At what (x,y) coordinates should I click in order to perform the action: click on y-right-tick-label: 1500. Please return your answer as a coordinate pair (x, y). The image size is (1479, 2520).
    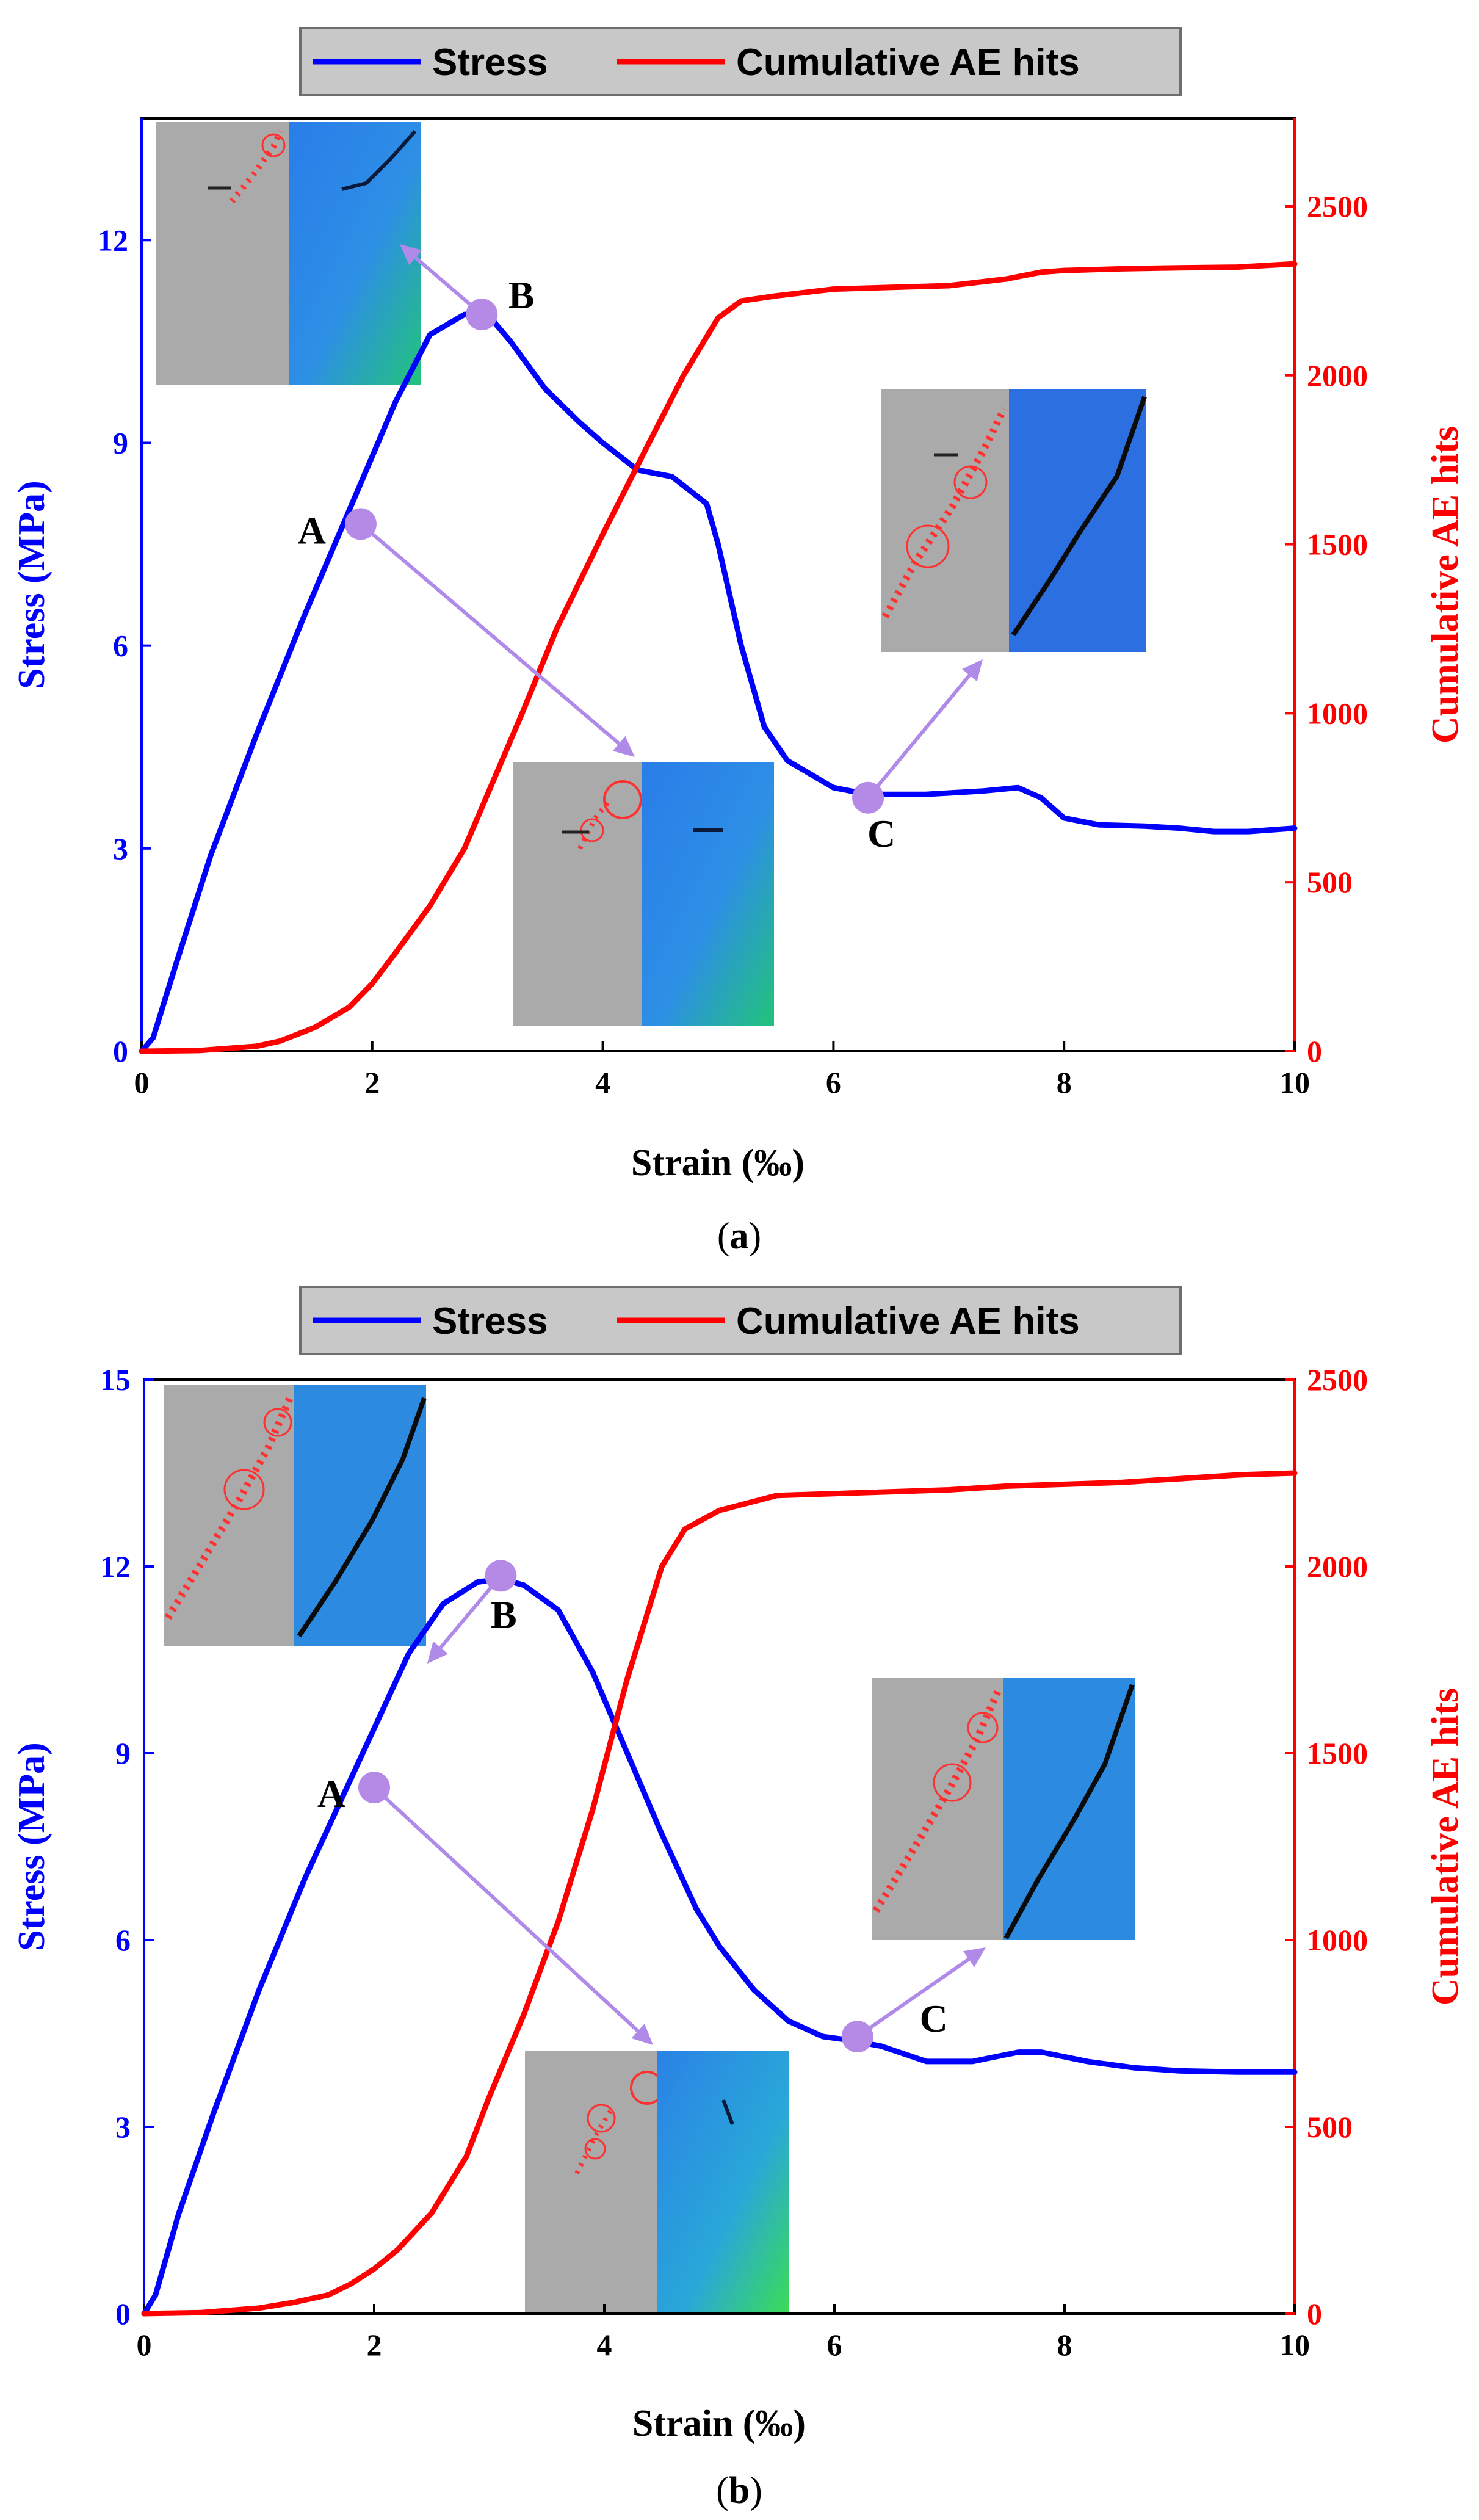
    Looking at the image, I should click on (1337, 544).